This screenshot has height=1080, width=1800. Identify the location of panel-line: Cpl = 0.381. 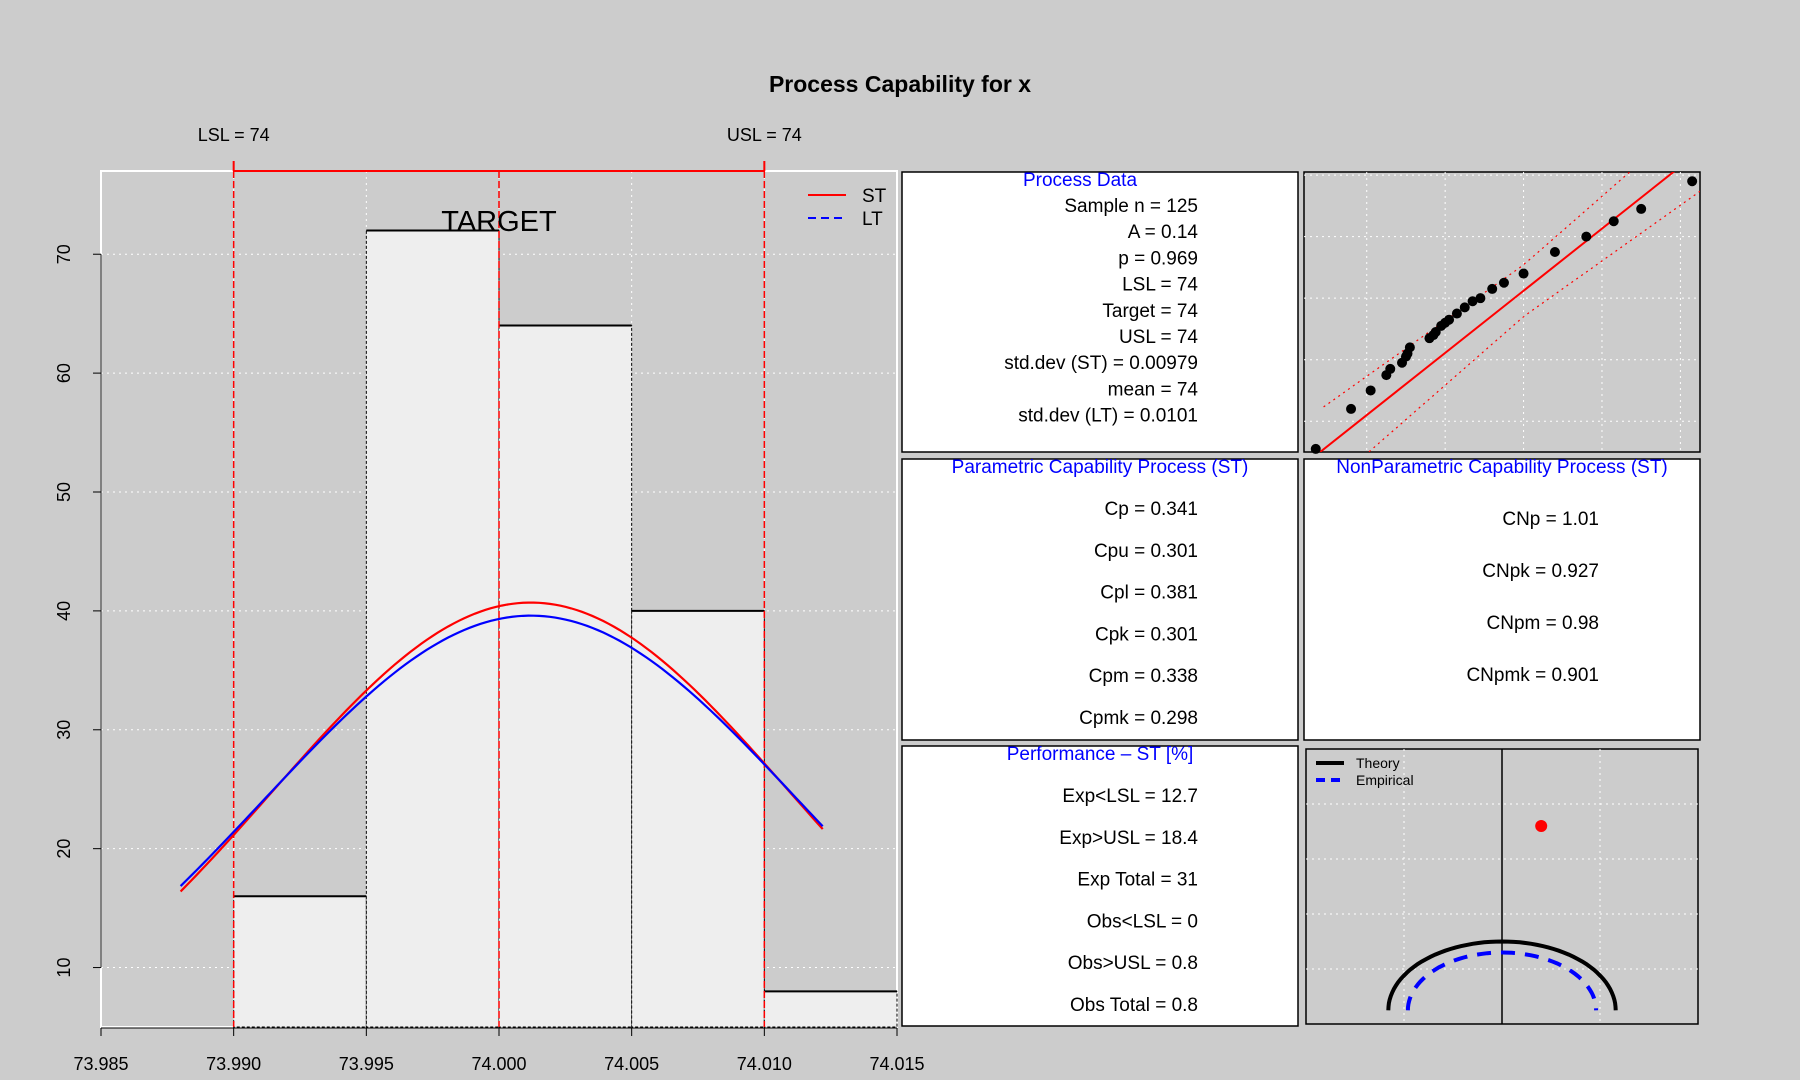
(1149, 593).